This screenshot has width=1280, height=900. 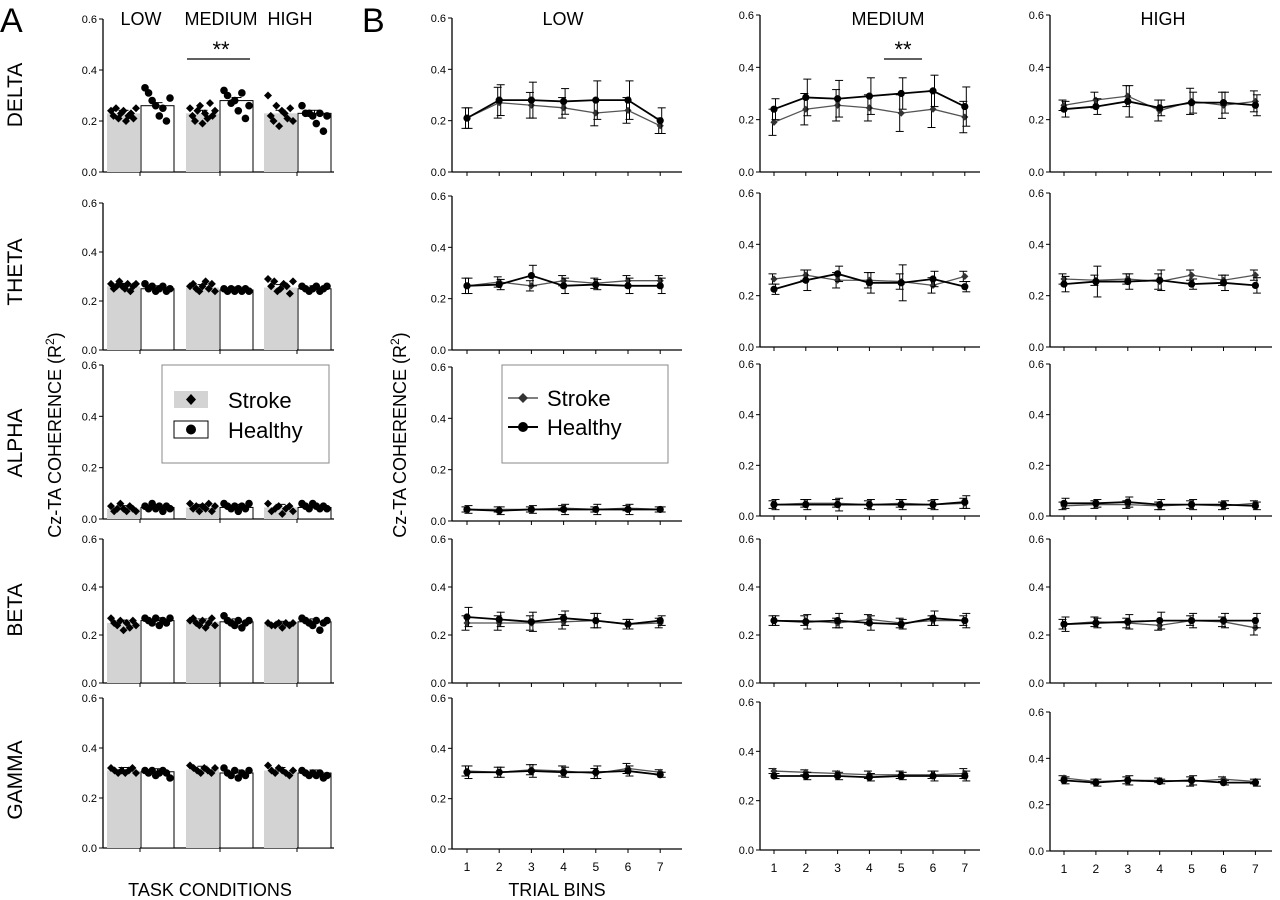 What do you see at coordinates (236, 810) in the screenshot?
I see `panel-a-gamma-healthy-bar` at bounding box center [236, 810].